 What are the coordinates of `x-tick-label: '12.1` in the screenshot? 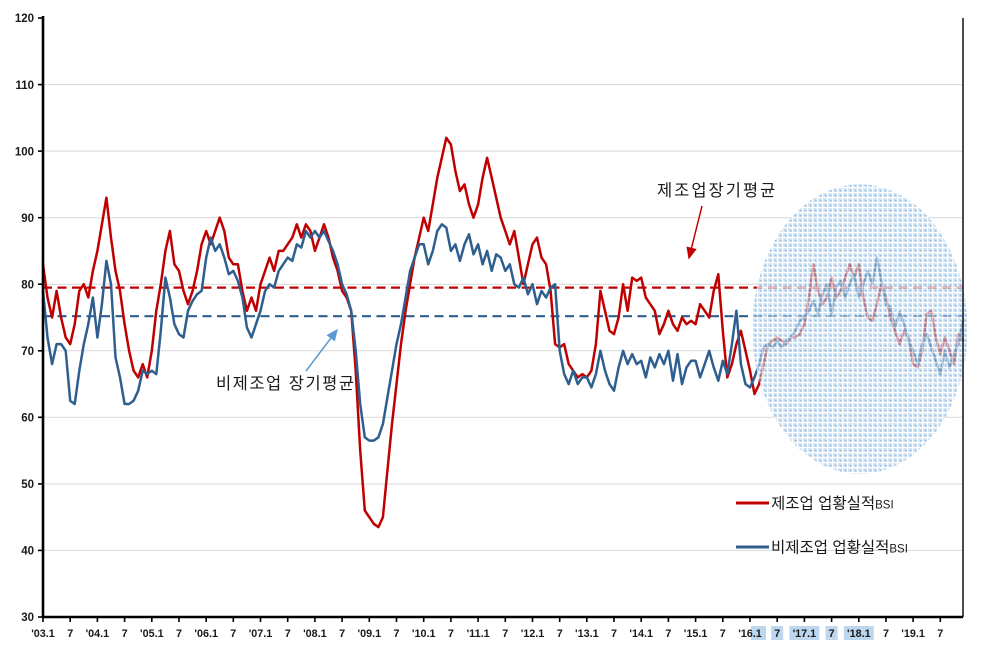 It's located at (533, 634).